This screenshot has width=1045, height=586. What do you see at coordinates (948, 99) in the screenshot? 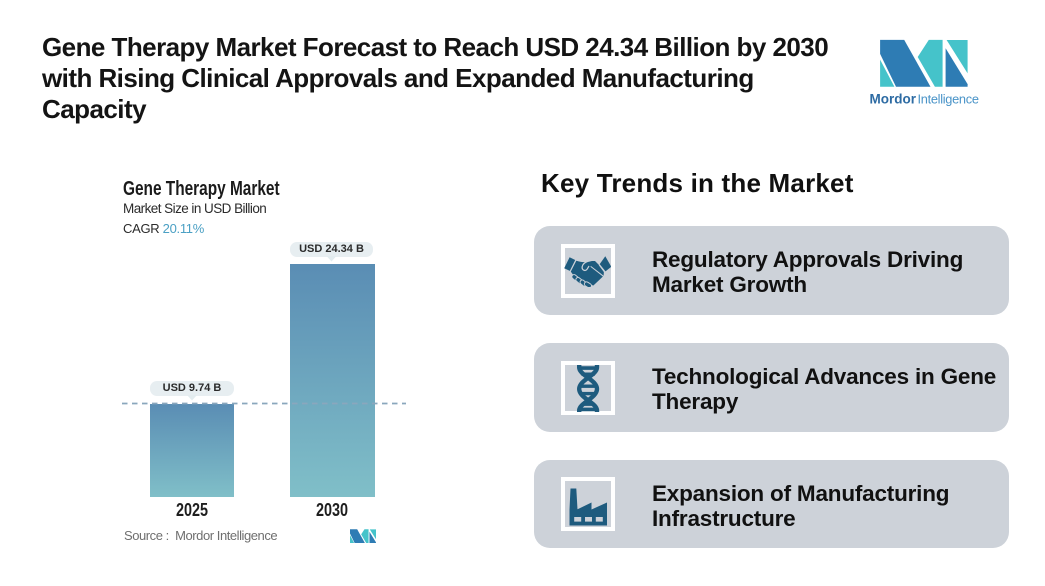
I see `svg-text: Intelligence` at bounding box center [948, 99].